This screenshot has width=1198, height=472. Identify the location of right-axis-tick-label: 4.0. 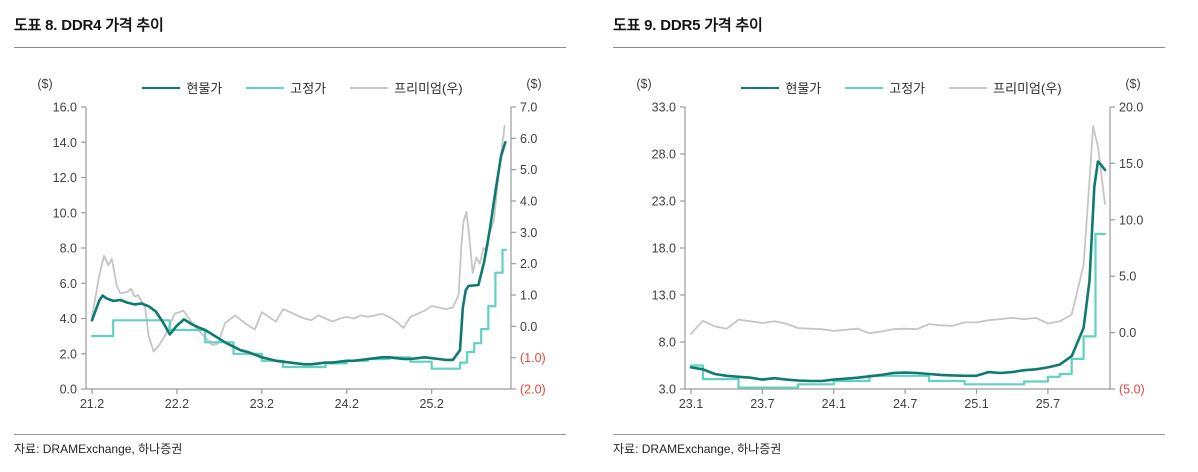
(528, 202).